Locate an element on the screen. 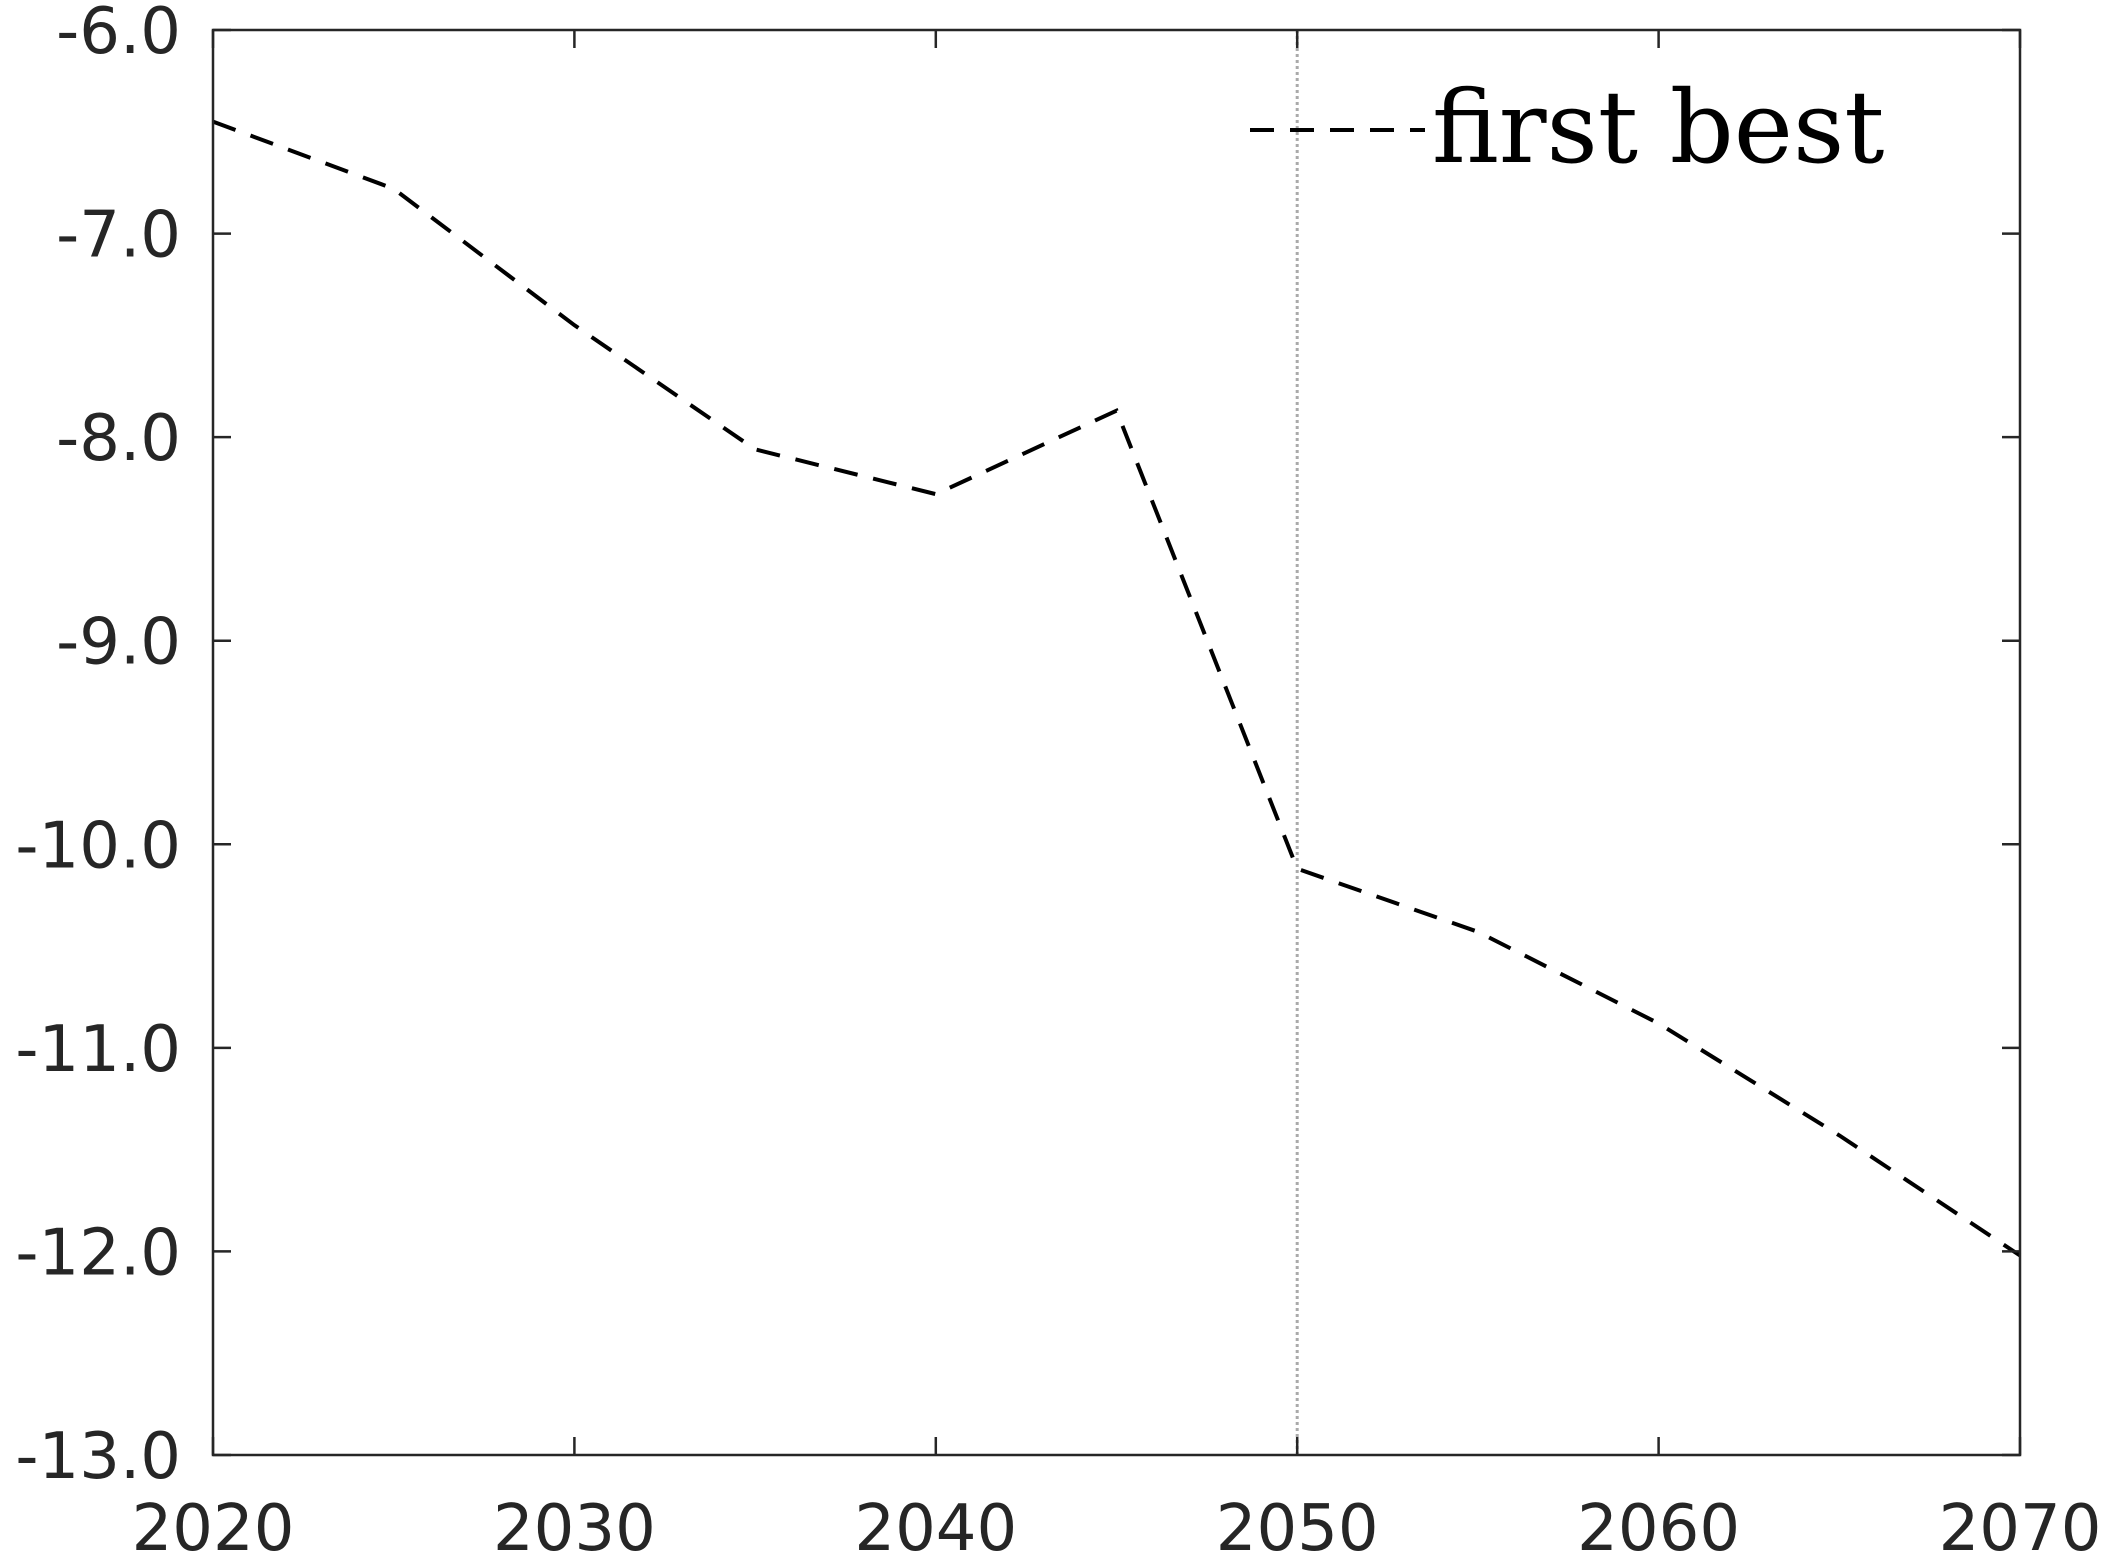 The width and height of the screenshot is (2109, 1554). x-tick-label-2040: 2040 is located at coordinates (935, 1523).